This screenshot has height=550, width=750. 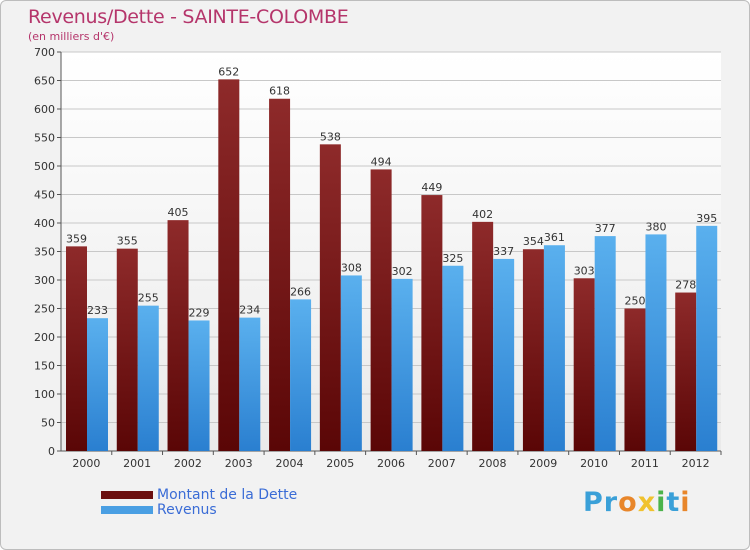 What do you see at coordinates (228, 71) in the screenshot?
I see `data-label-dette: 652` at bounding box center [228, 71].